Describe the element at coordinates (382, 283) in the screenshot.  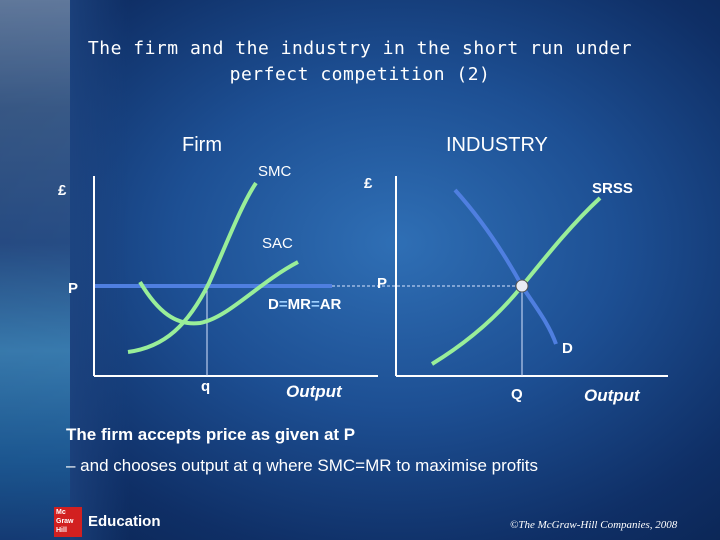
I see `industry-price-label: P` at that location.